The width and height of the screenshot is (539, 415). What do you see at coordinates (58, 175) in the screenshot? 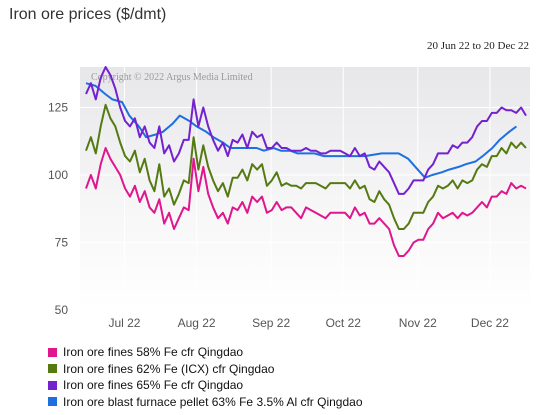
I see `y-tick-label: 100` at bounding box center [58, 175].